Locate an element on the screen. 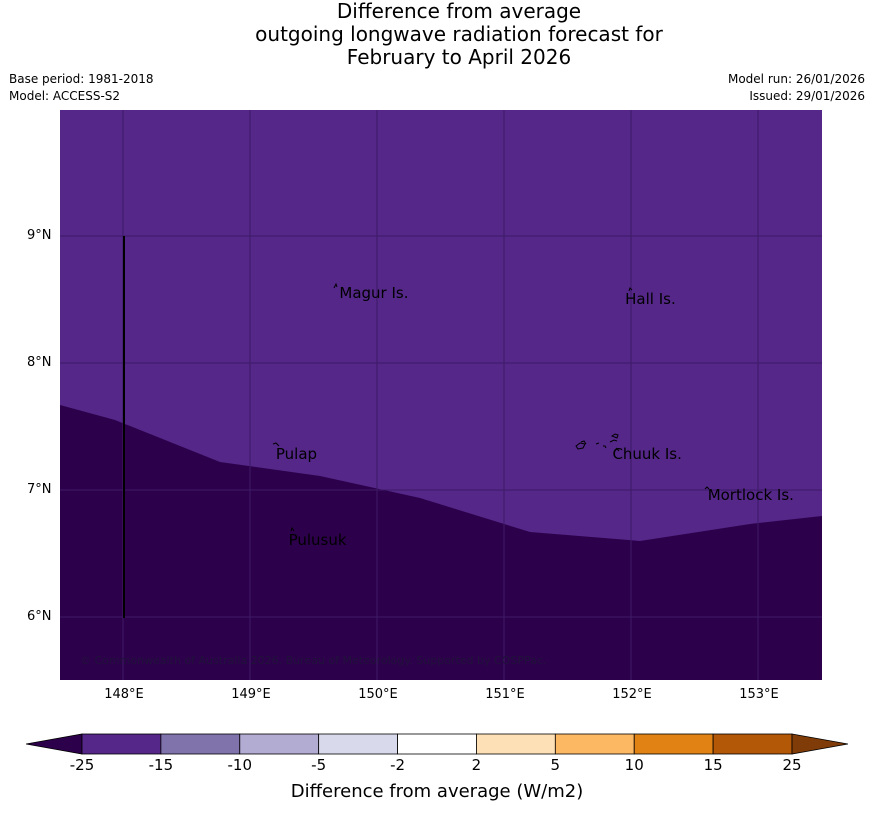 This screenshot has width=873, height=816. colorbar-tick-label: 25 is located at coordinates (792, 765).